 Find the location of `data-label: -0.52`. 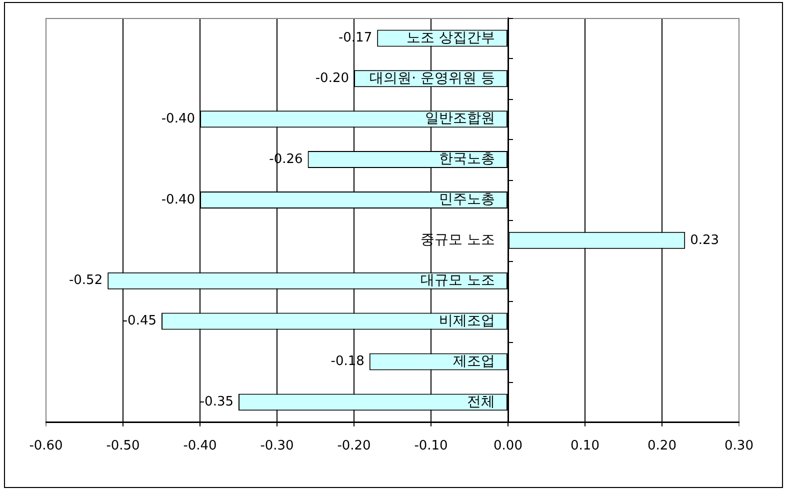

data-label: -0.52 is located at coordinates (85, 280).